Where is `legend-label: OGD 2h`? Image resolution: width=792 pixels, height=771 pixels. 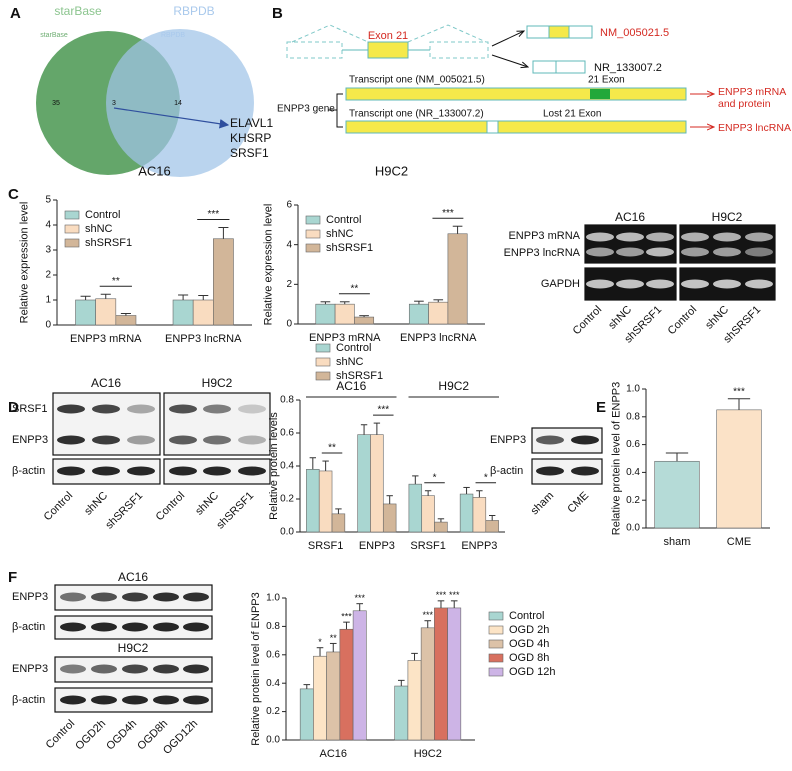 legend-label: OGD 2h is located at coordinates (529, 630).